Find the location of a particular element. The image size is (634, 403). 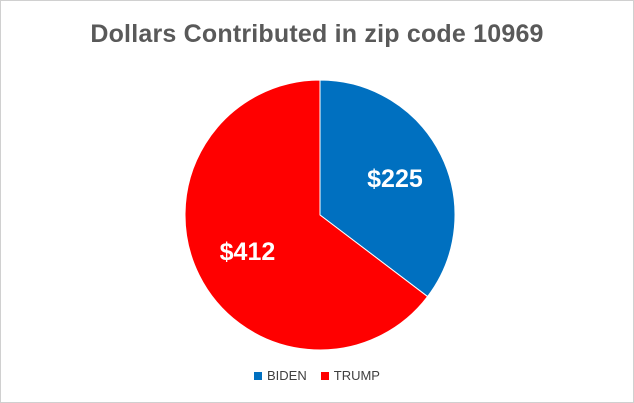

legend: BIDEN TRUMP is located at coordinates (317, 375).